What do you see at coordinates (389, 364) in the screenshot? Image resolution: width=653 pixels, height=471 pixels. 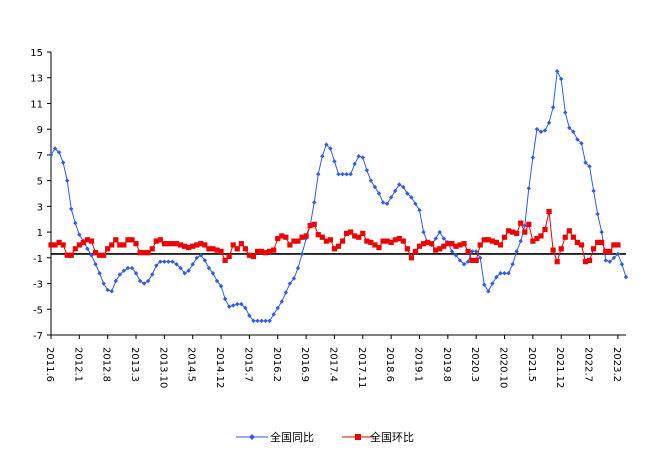 I see `x-tick-label: 2018.6` at bounding box center [389, 364].